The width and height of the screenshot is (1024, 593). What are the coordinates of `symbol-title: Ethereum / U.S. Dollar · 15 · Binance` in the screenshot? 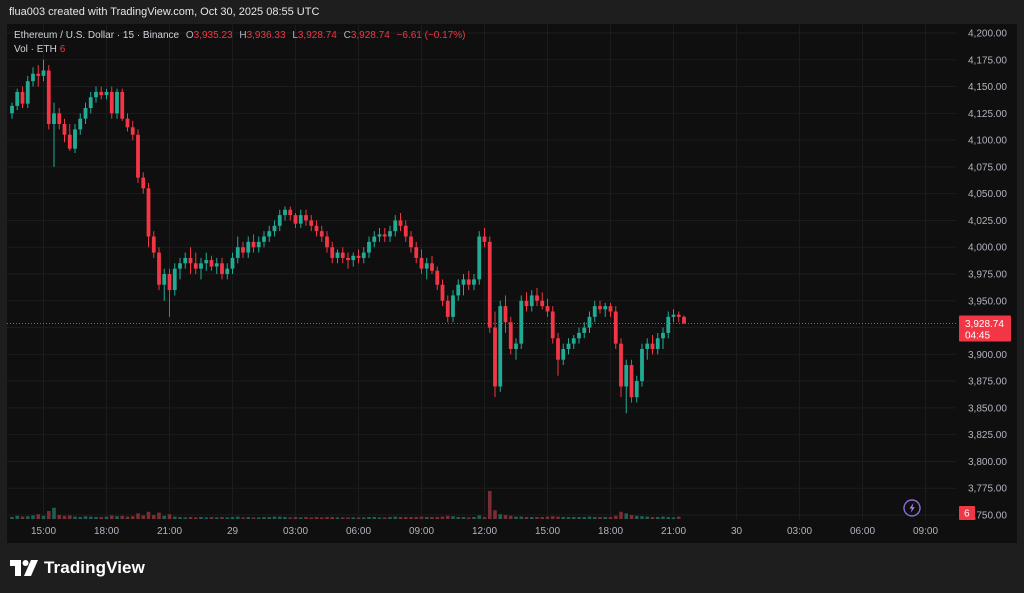 It's located at (97, 35).